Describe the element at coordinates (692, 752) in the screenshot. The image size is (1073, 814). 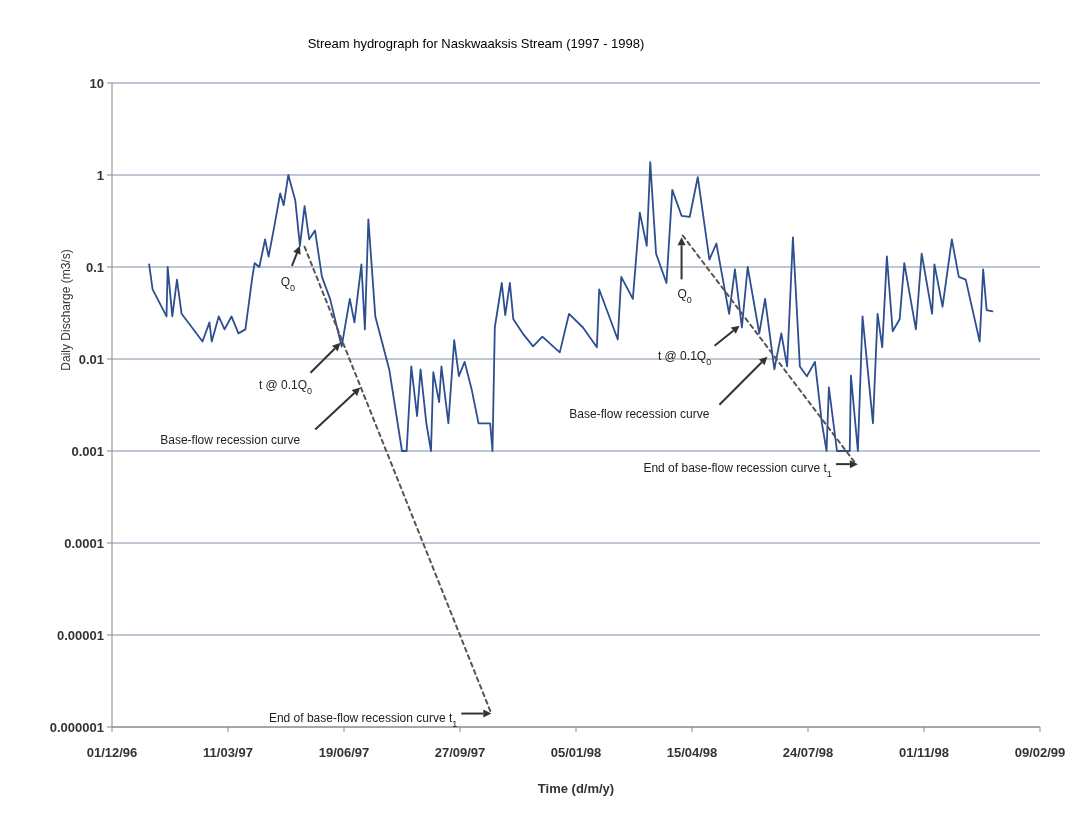
I see `x-tick-label: 15/04/98` at that location.